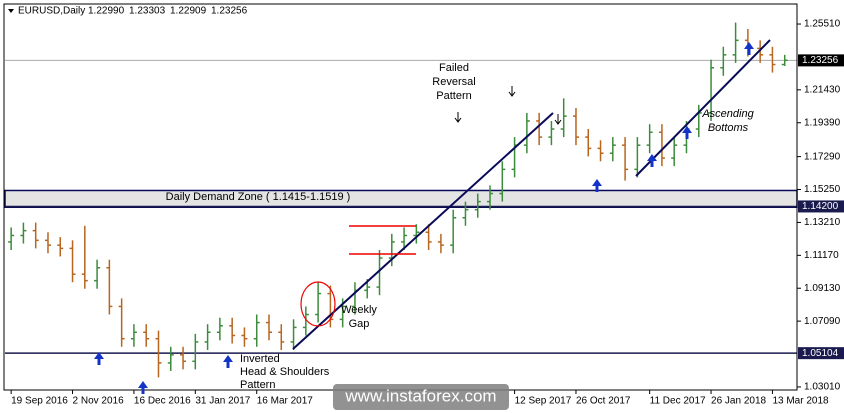  What do you see at coordinates (229, 11) in the screenshot?
I see `quote-close: 1.23256` at bounding box center [229, 11].